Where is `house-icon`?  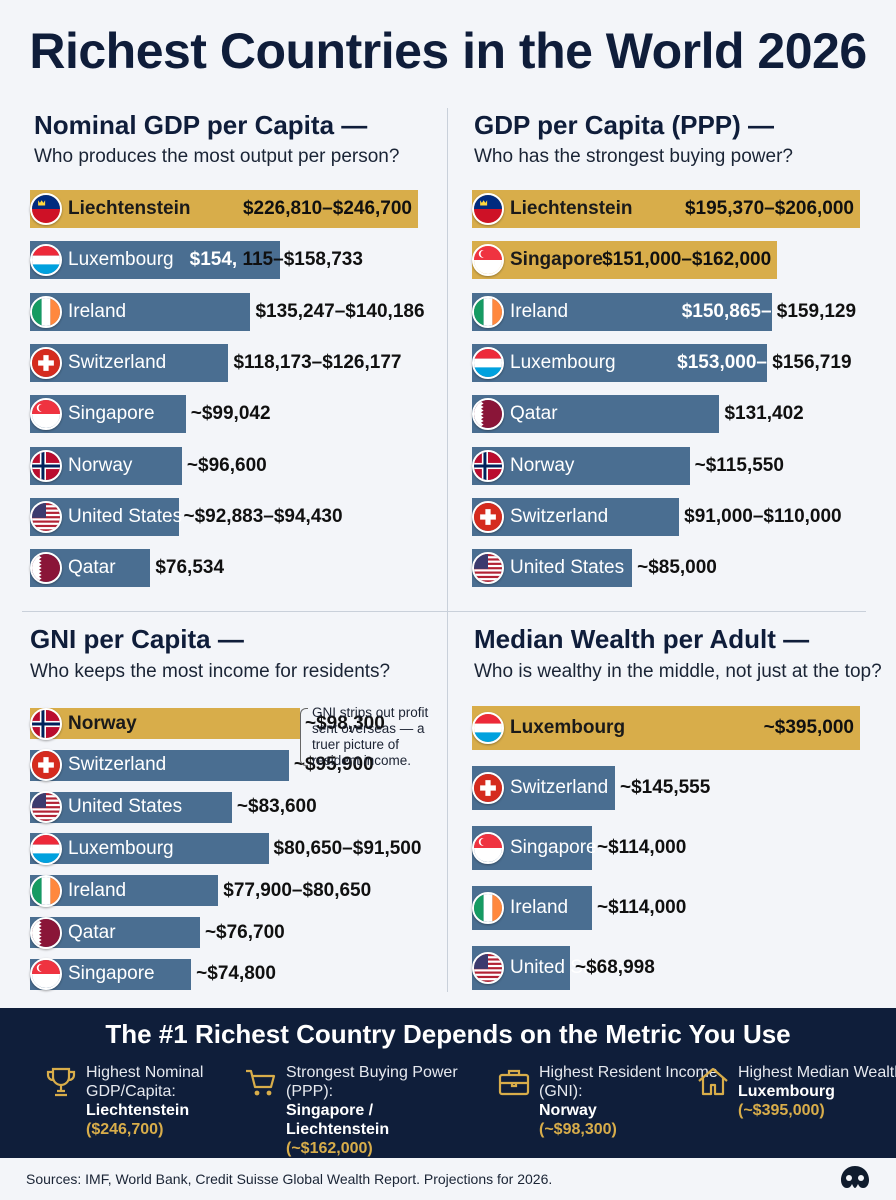
house-icon is located at coordinates (713, 1082).